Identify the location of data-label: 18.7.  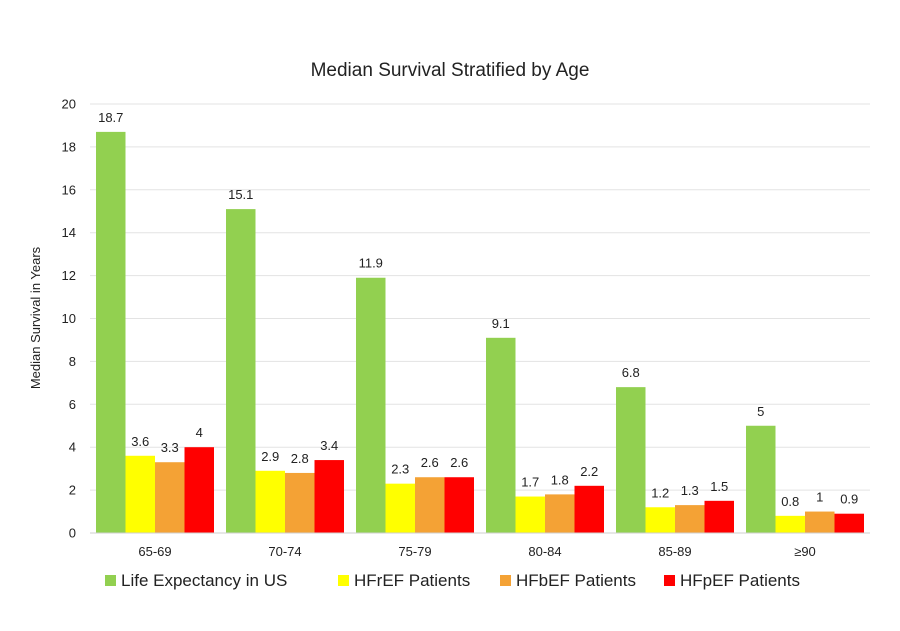
(110, 117).